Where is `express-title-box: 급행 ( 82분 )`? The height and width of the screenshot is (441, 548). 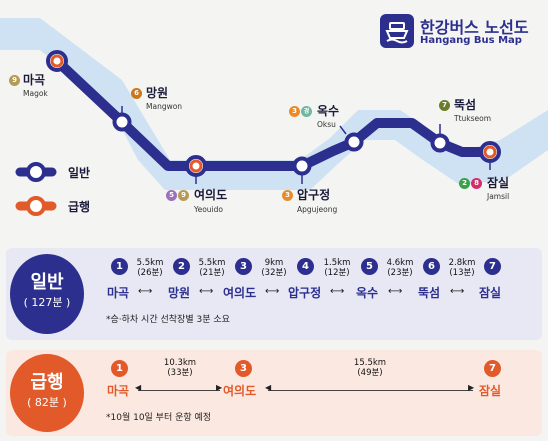
express-title-box: 급행 ( 82분 ) is located at coordinates (47, 393).